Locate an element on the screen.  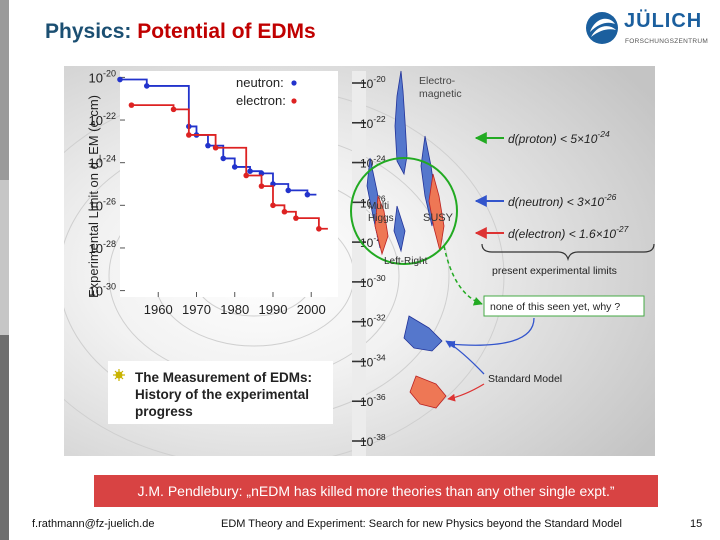
caption-box is located at coordinates (220, 392).